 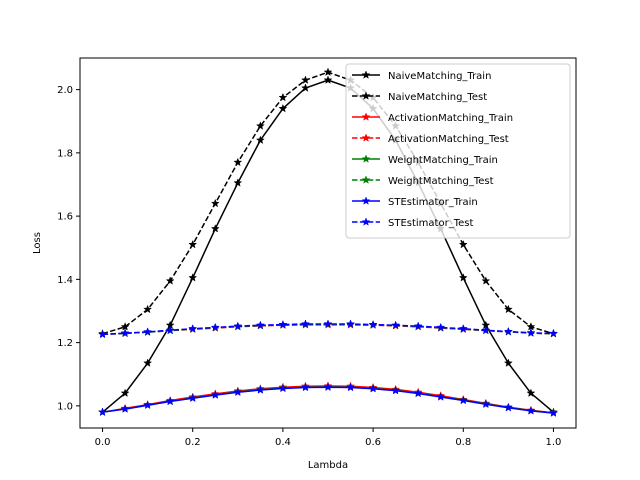 I want to click on legend-label: STEstimator_Test, so click(x=430, y=223).